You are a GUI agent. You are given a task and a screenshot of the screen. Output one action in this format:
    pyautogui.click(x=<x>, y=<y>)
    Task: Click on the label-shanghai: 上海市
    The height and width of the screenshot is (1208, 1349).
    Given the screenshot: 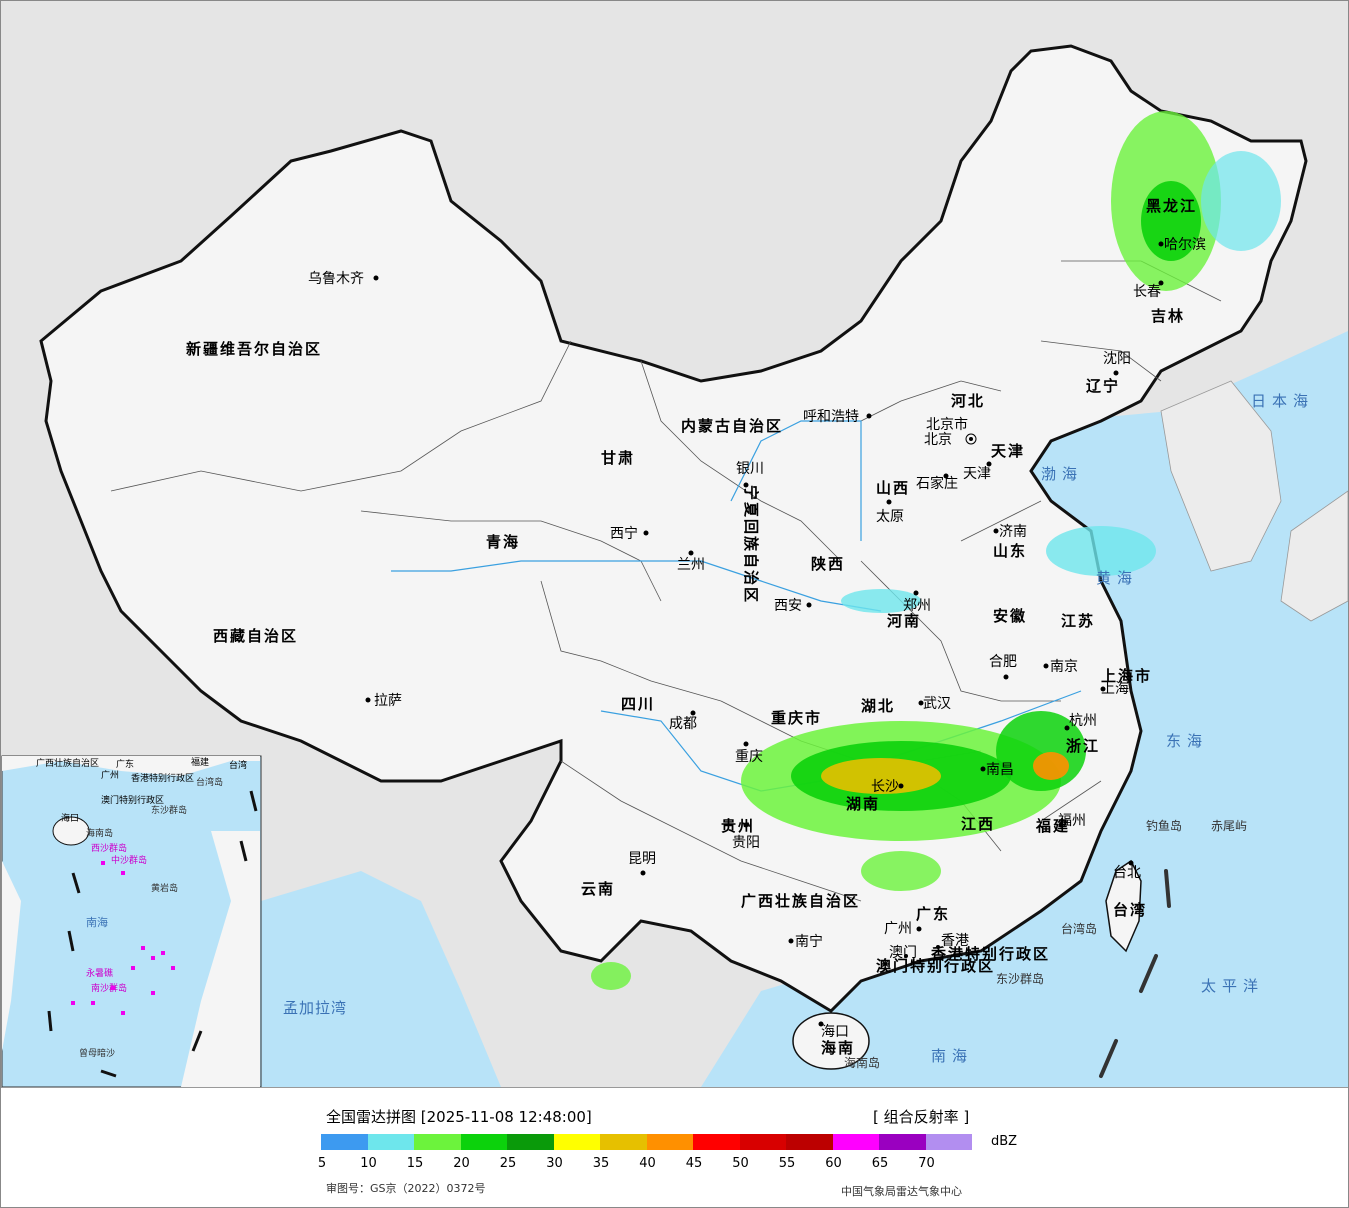 What is the action you would take?
    pyautogui.click(x=1126, y=676)
    